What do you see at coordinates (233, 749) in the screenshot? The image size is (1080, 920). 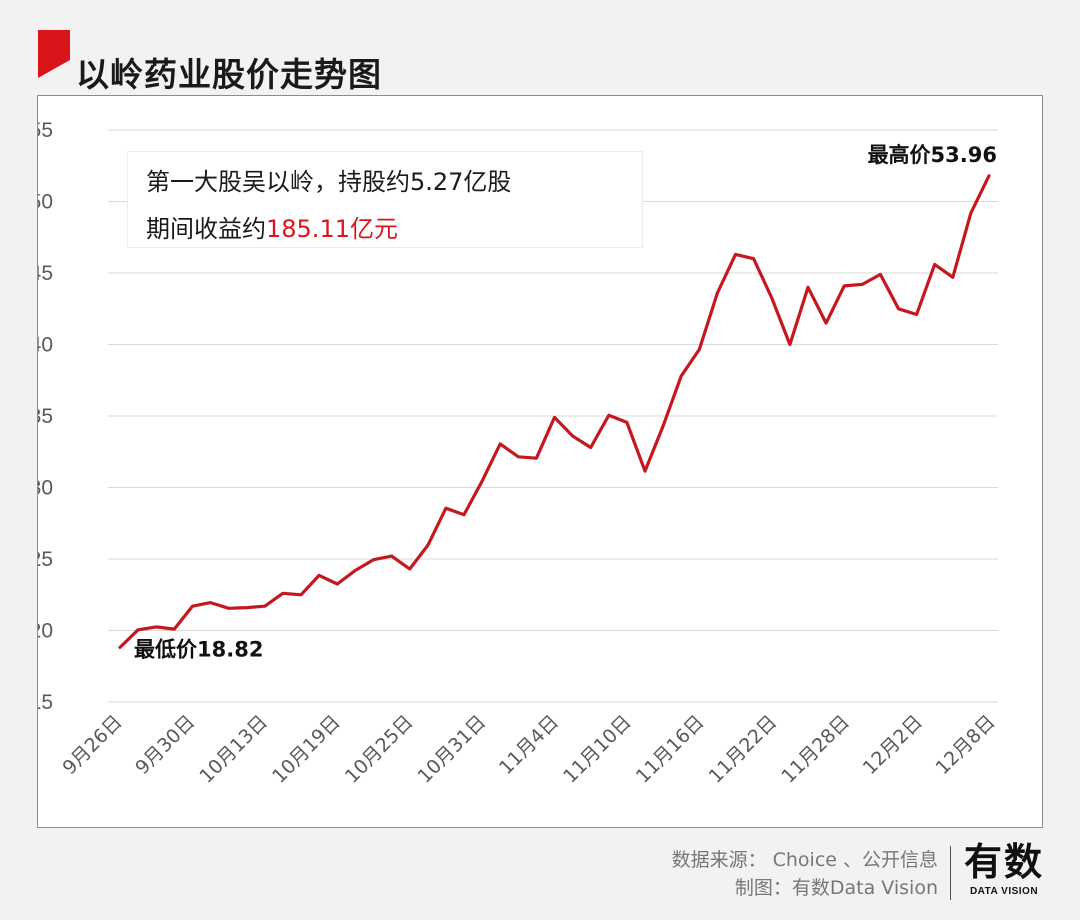 I see `x-tick-label: 10月13日` at bounding box center [233, 749].